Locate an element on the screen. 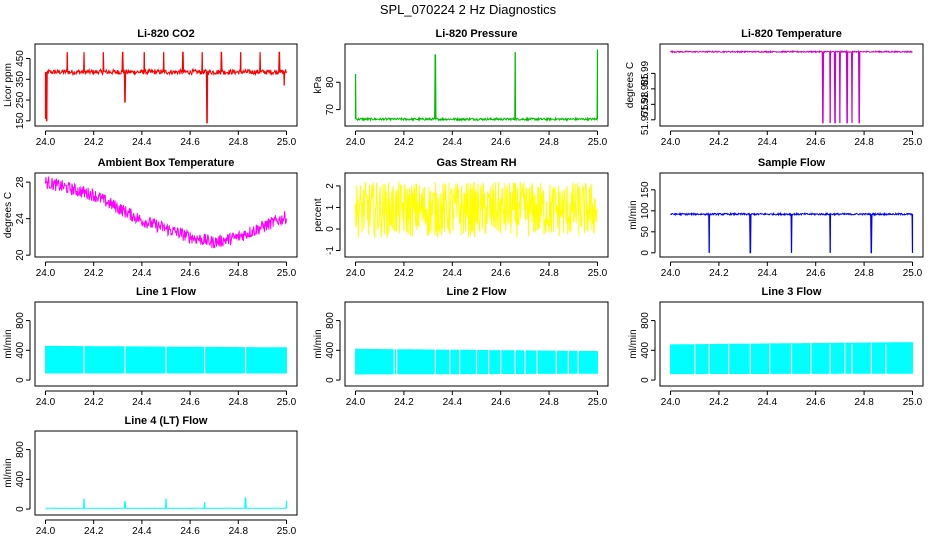  series-li-820-temperature is located at coordinates (791, 86).